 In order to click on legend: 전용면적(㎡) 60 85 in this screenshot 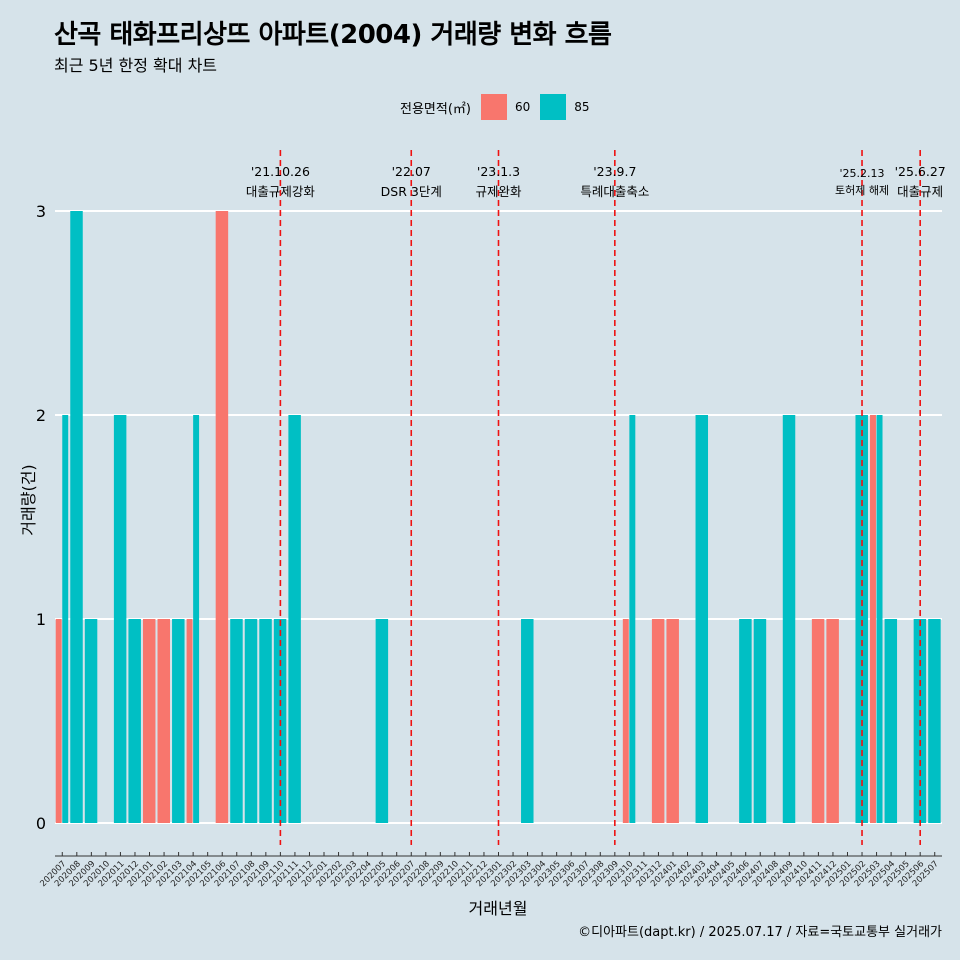, I will do `click(500, 107)`.